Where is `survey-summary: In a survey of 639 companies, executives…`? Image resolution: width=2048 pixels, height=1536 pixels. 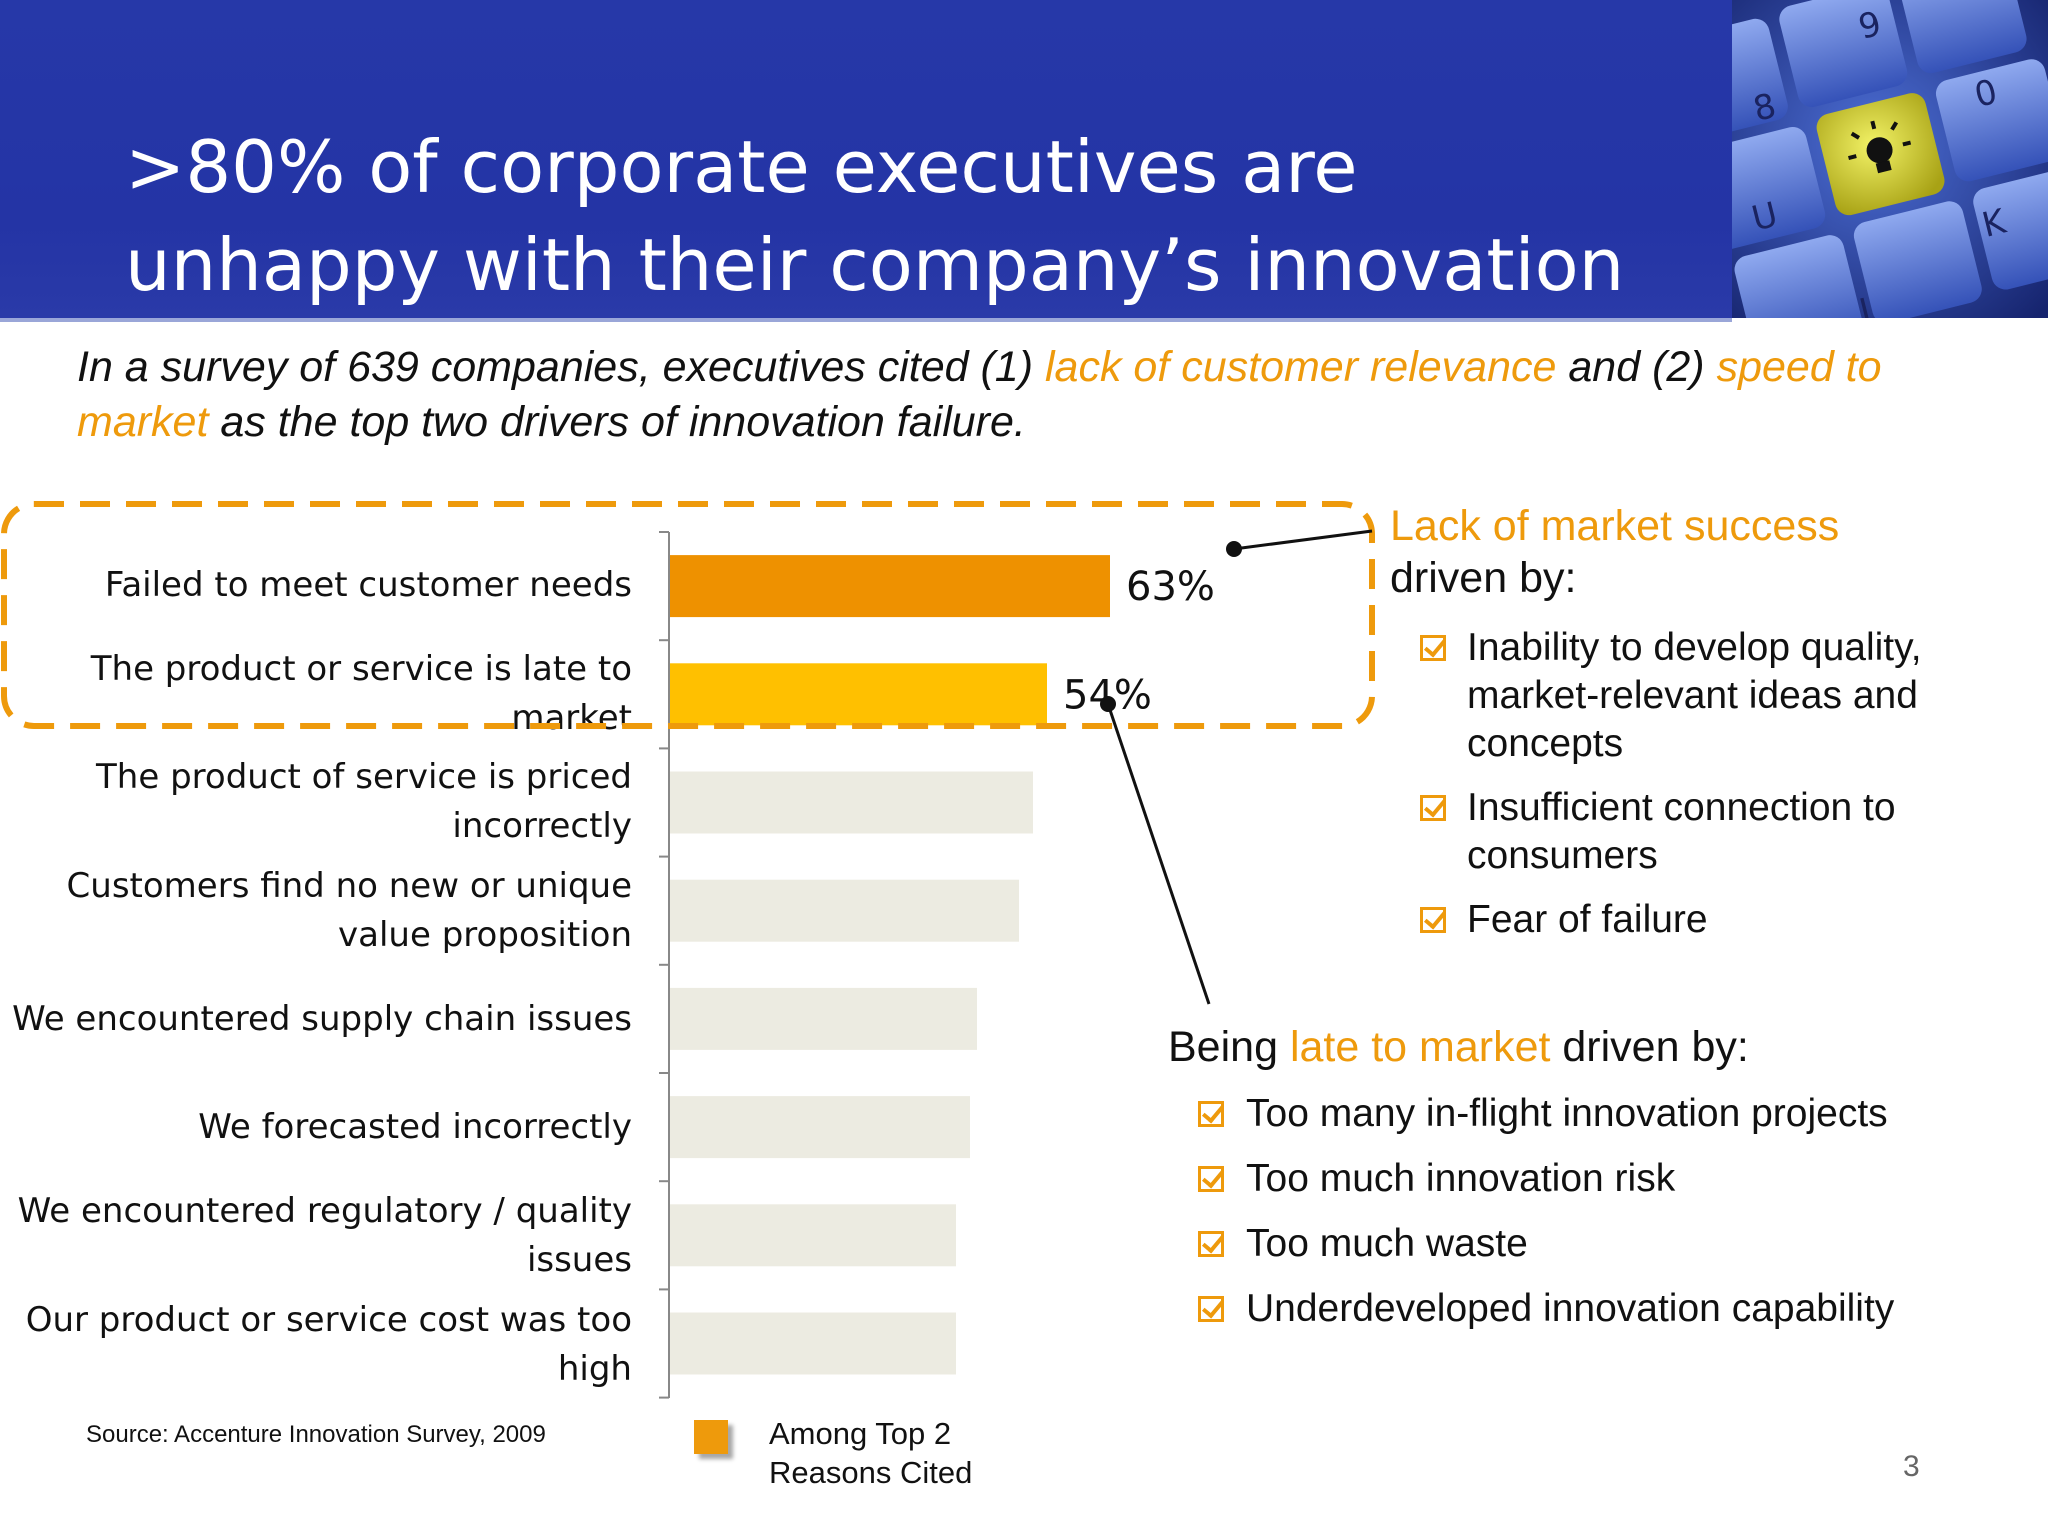 survey-summary: In a survey of 639 companies, executives… is located at coordinates (1017, 395).